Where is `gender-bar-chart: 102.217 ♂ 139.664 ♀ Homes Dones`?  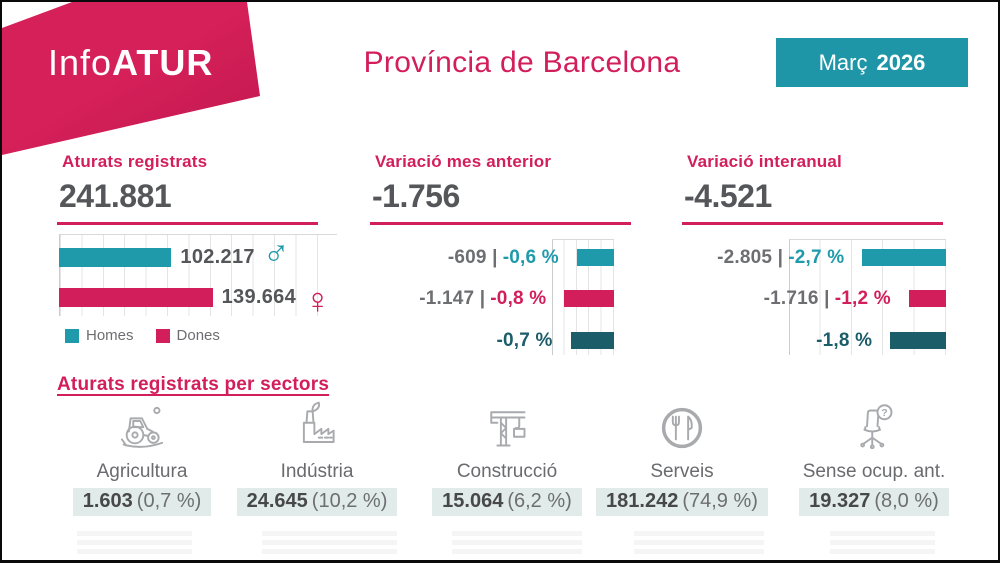 gender-bar-chart: 102.217 ♂ 139.664 ♀ Homes Dones is located at coordinates (198, 291).